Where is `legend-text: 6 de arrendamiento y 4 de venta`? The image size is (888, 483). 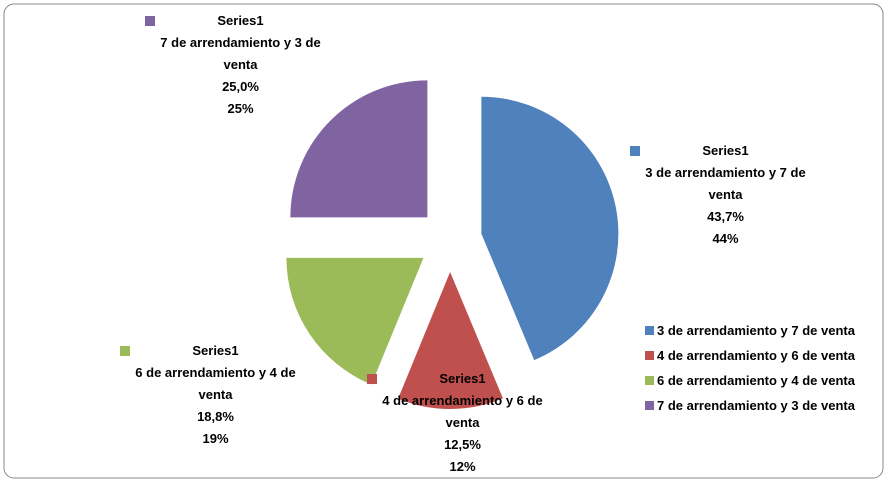
legend-text: 6 de arrendamiento y 4 de venta is located at coordinates (756, 380).